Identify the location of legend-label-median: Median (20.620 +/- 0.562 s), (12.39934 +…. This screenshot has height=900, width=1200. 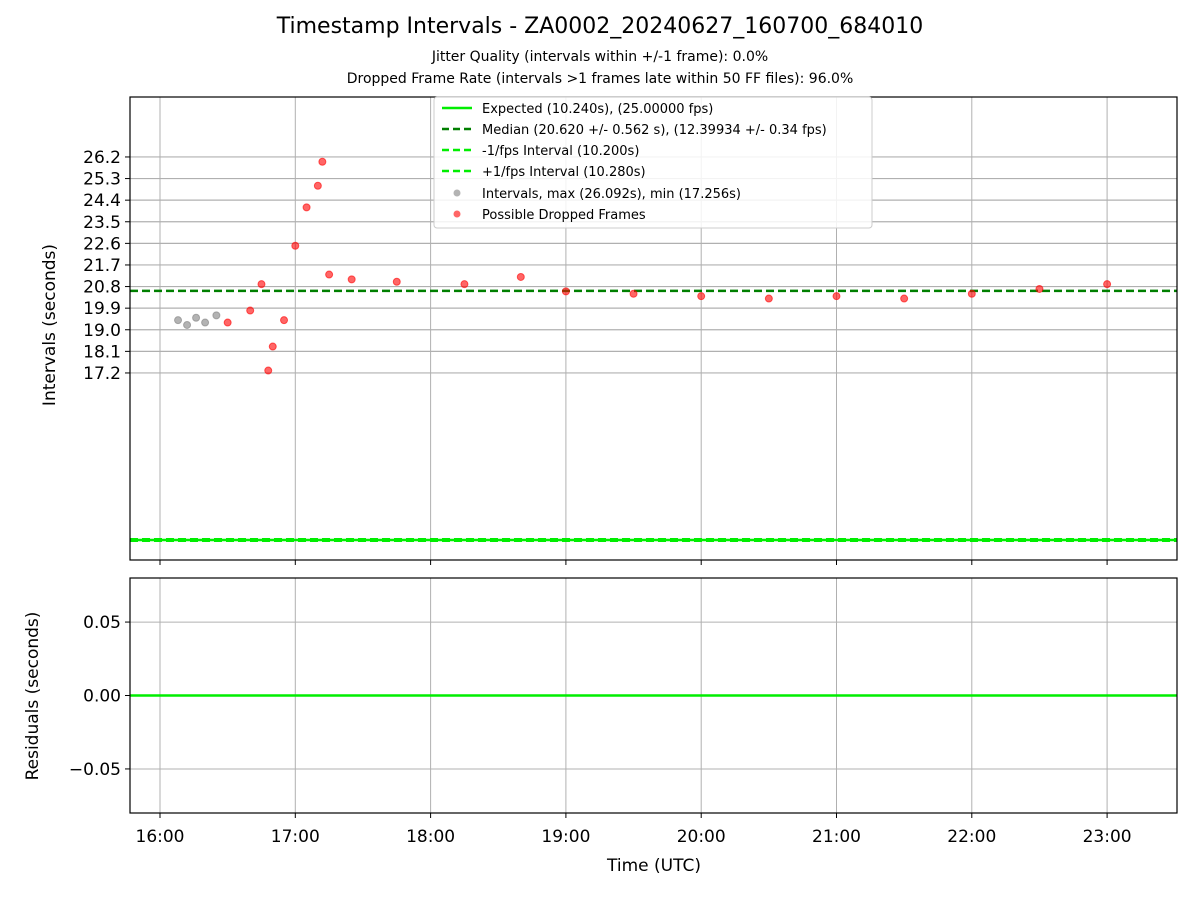
(654, 130).